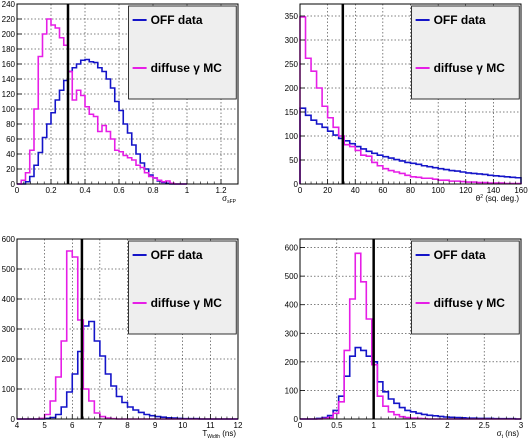 This screenshot has height=439, width=529. I want to click on x-tick-label: 0.8, so click(153, 190).